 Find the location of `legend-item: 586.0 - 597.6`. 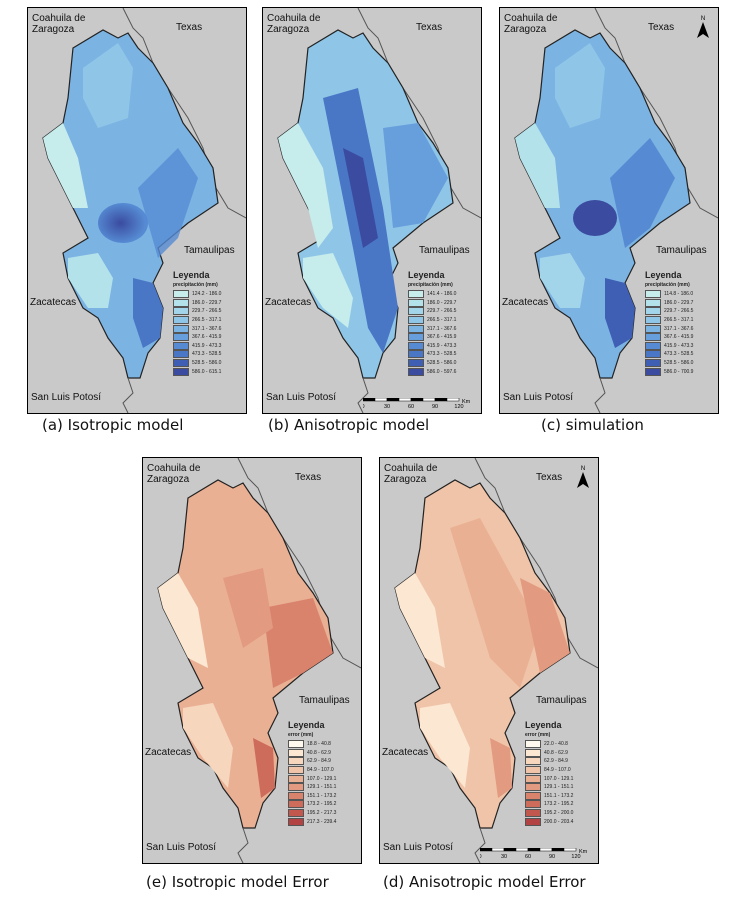

legend-item: 586.0 - 597.6 is located at coordinates (432, 371).